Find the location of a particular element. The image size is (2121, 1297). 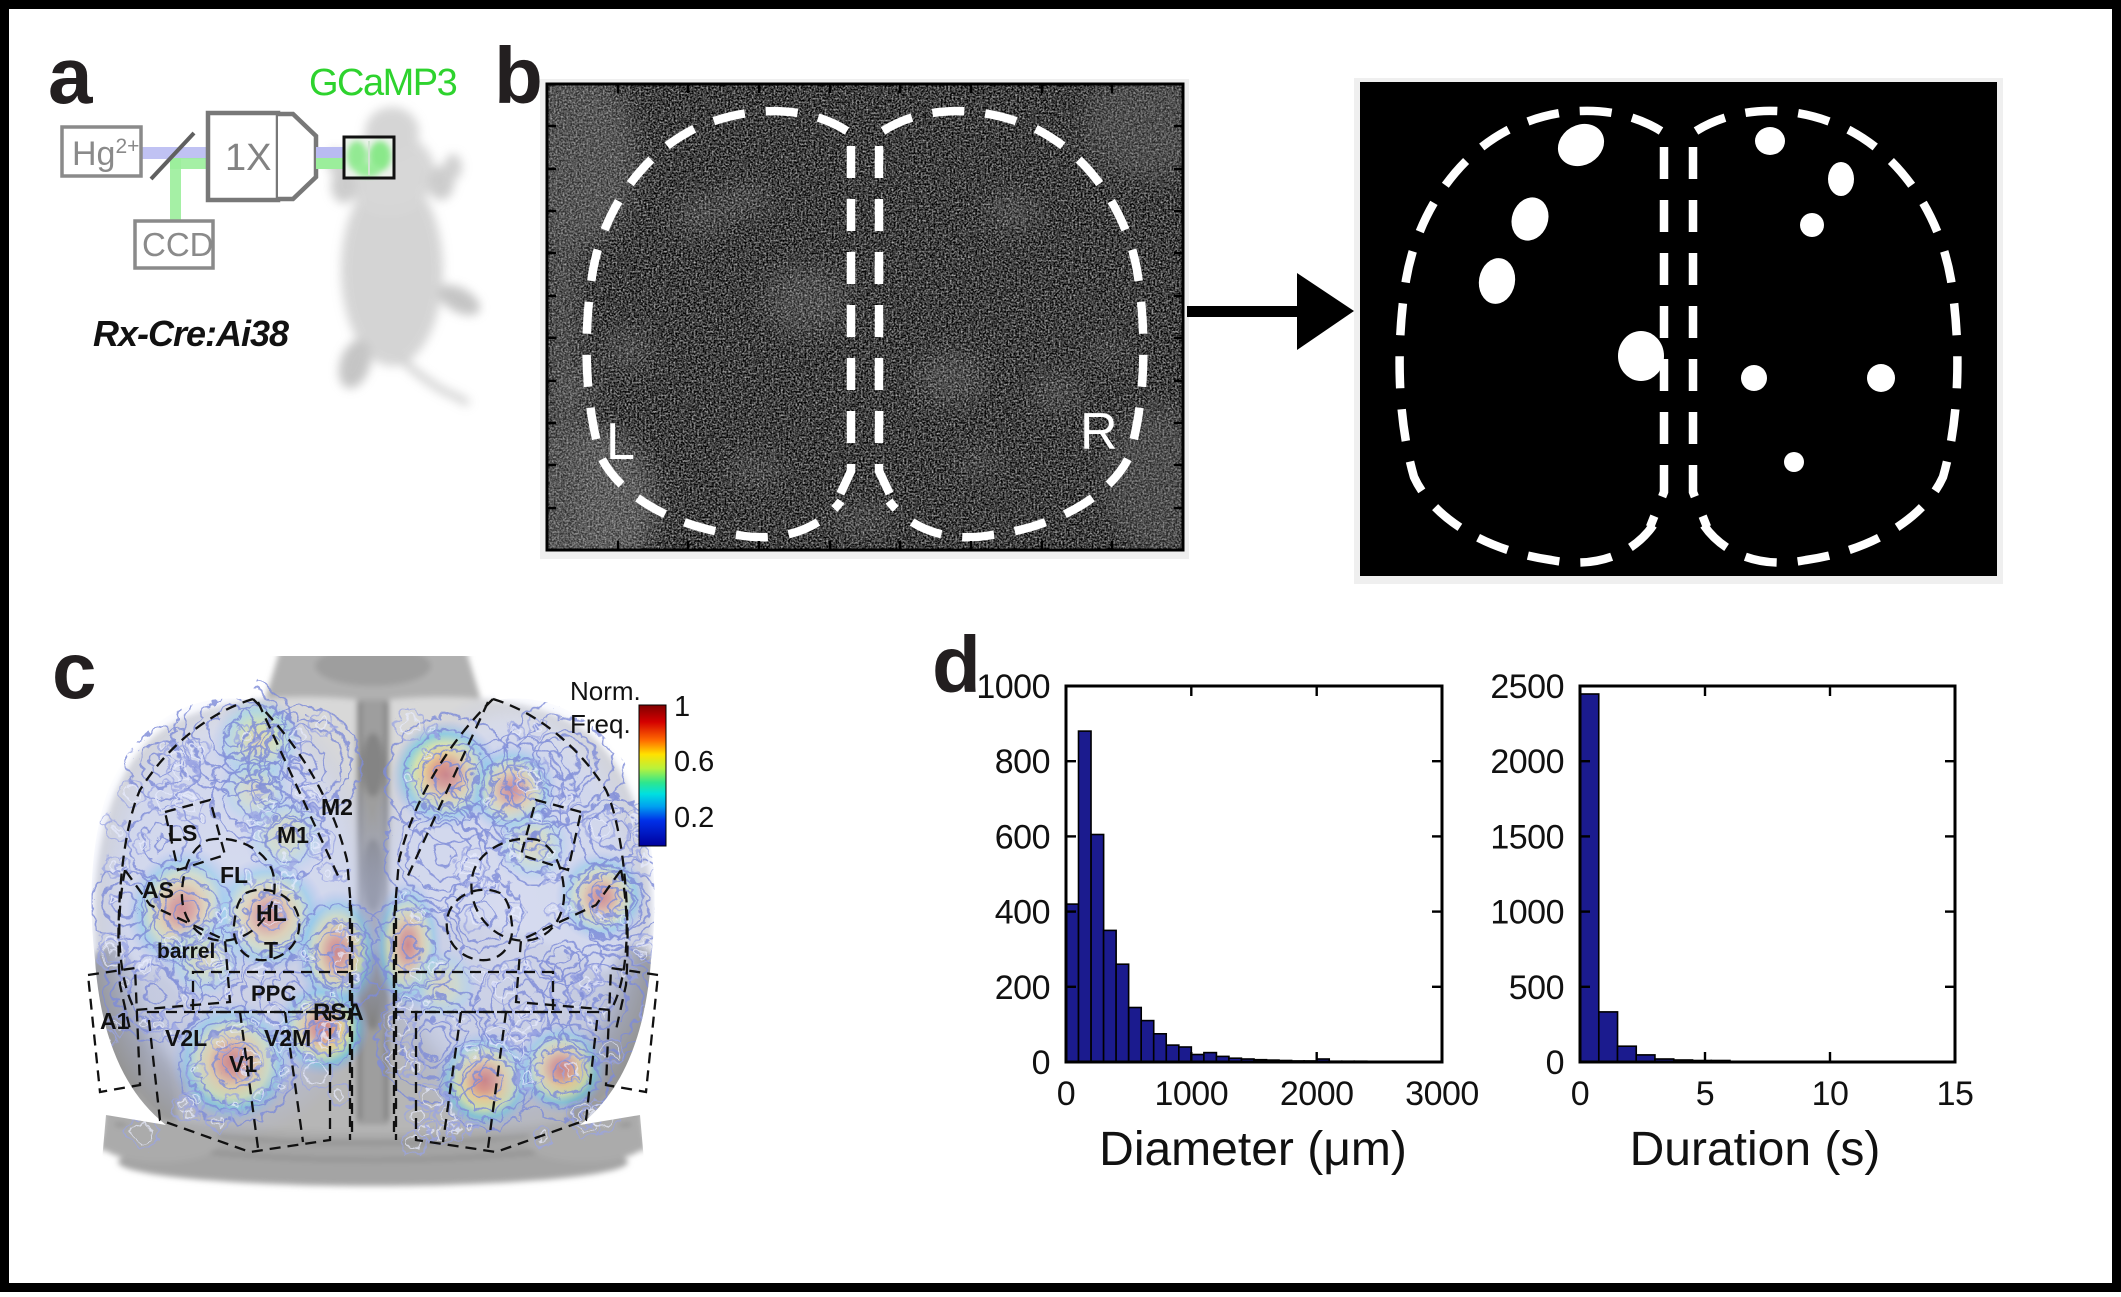

svg-text: b is located at coordinates (518, 75).